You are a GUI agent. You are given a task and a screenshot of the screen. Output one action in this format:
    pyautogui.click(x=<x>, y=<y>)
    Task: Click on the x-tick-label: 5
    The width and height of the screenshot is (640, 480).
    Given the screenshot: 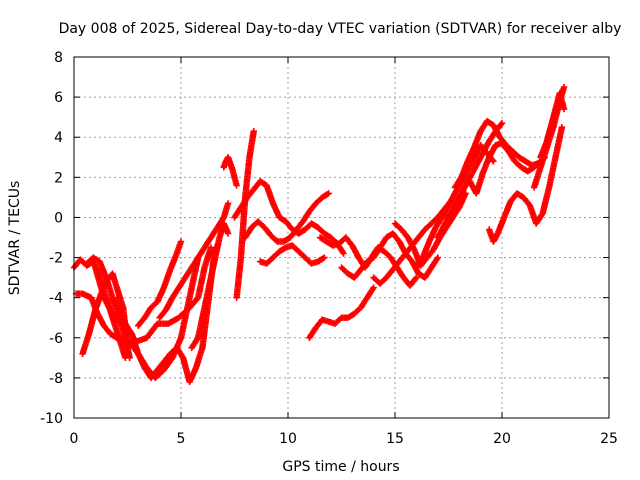 What is the action you would take?
    pyautogui.click(x=181, y=439)
    